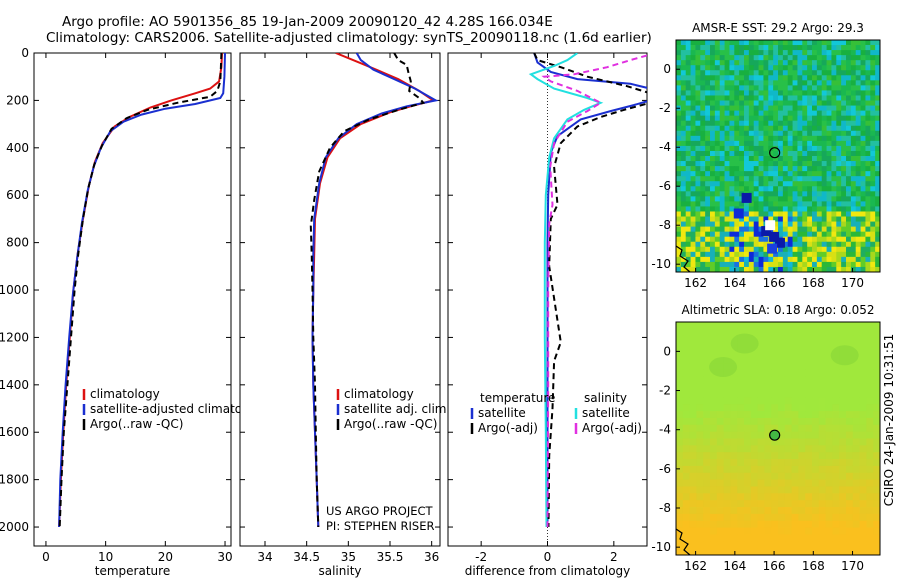 The width and height of the screenshot is (900, 580). I want to click on y-tick-label: 800, so click(17, 243).